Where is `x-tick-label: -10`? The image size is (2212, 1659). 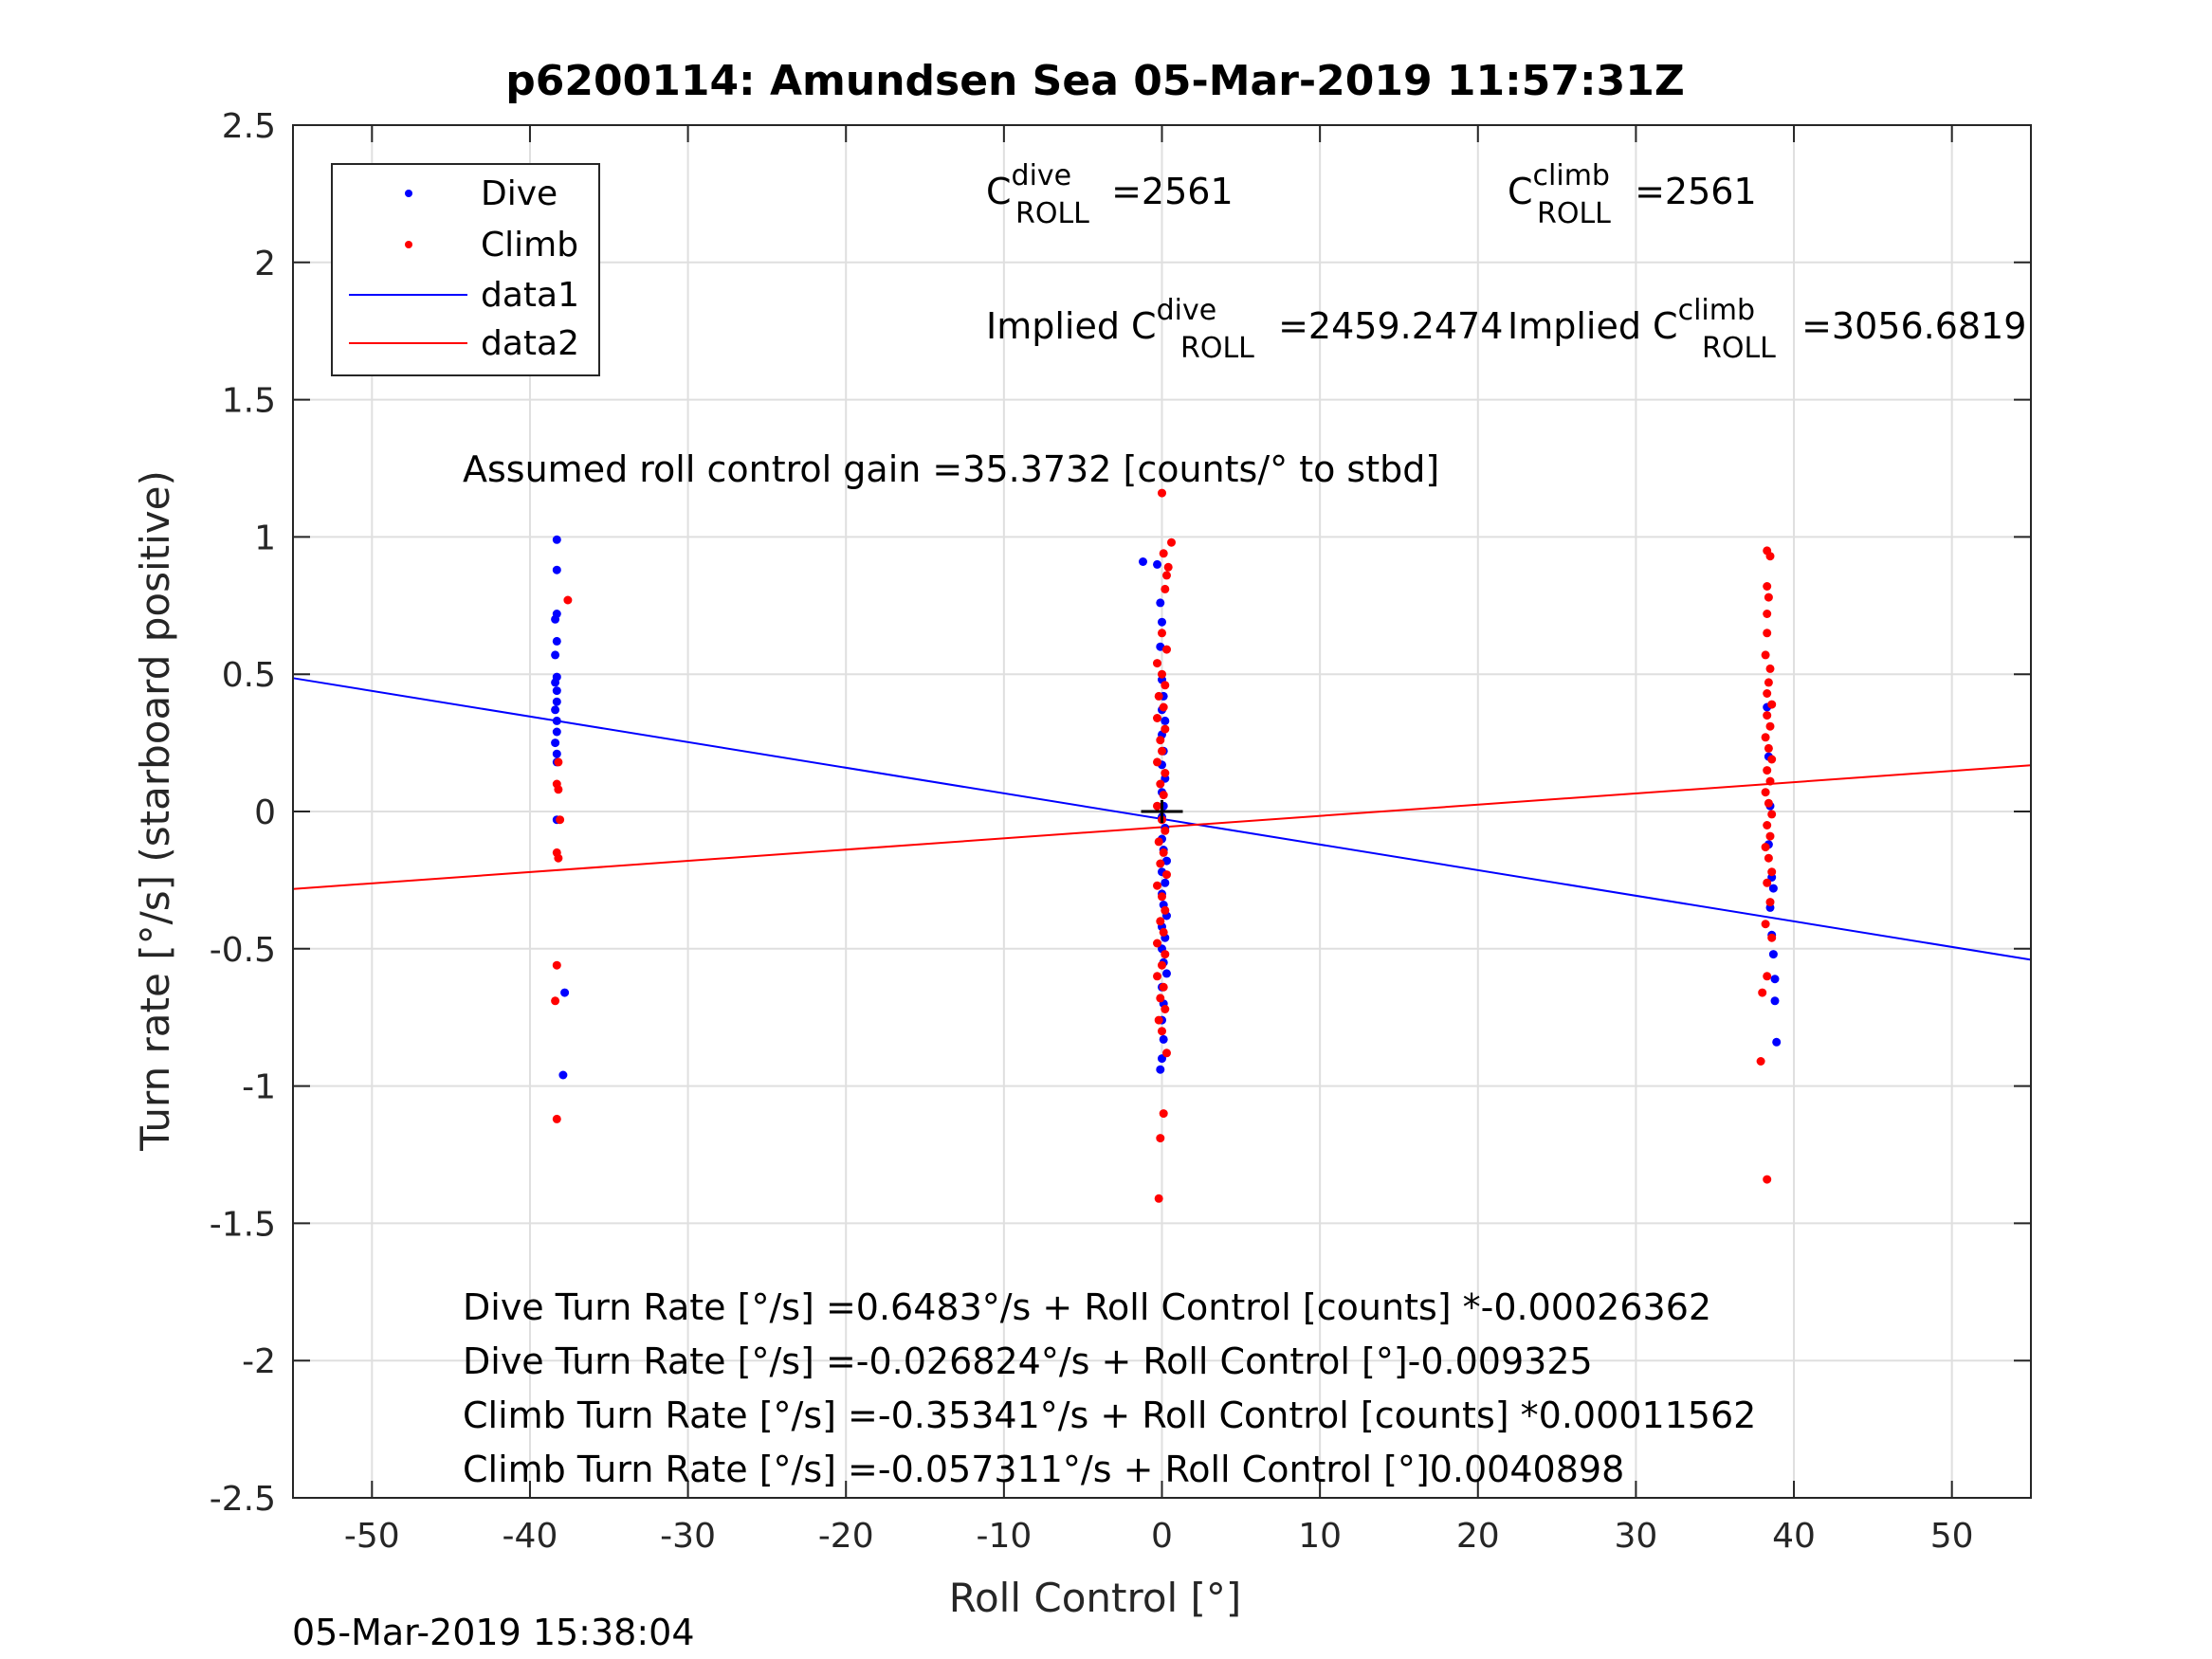
x-tick-label: -10 is located at coordinates (1004, 1536).